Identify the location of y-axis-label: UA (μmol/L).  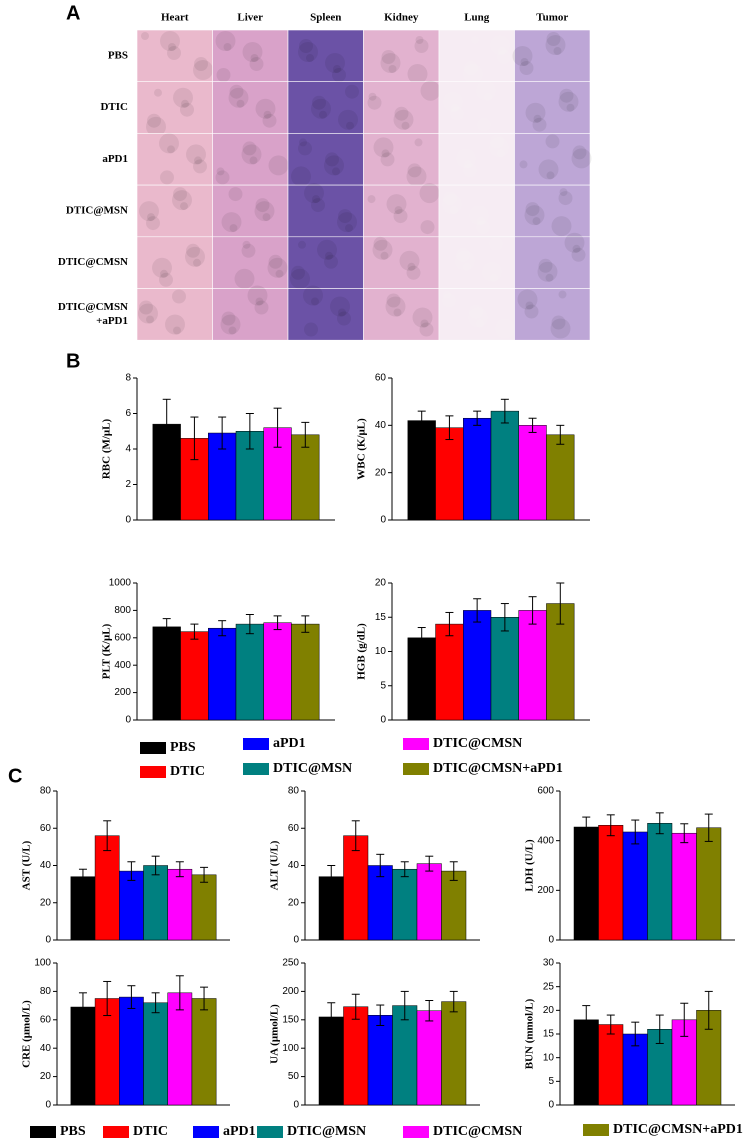
(275, 1034).